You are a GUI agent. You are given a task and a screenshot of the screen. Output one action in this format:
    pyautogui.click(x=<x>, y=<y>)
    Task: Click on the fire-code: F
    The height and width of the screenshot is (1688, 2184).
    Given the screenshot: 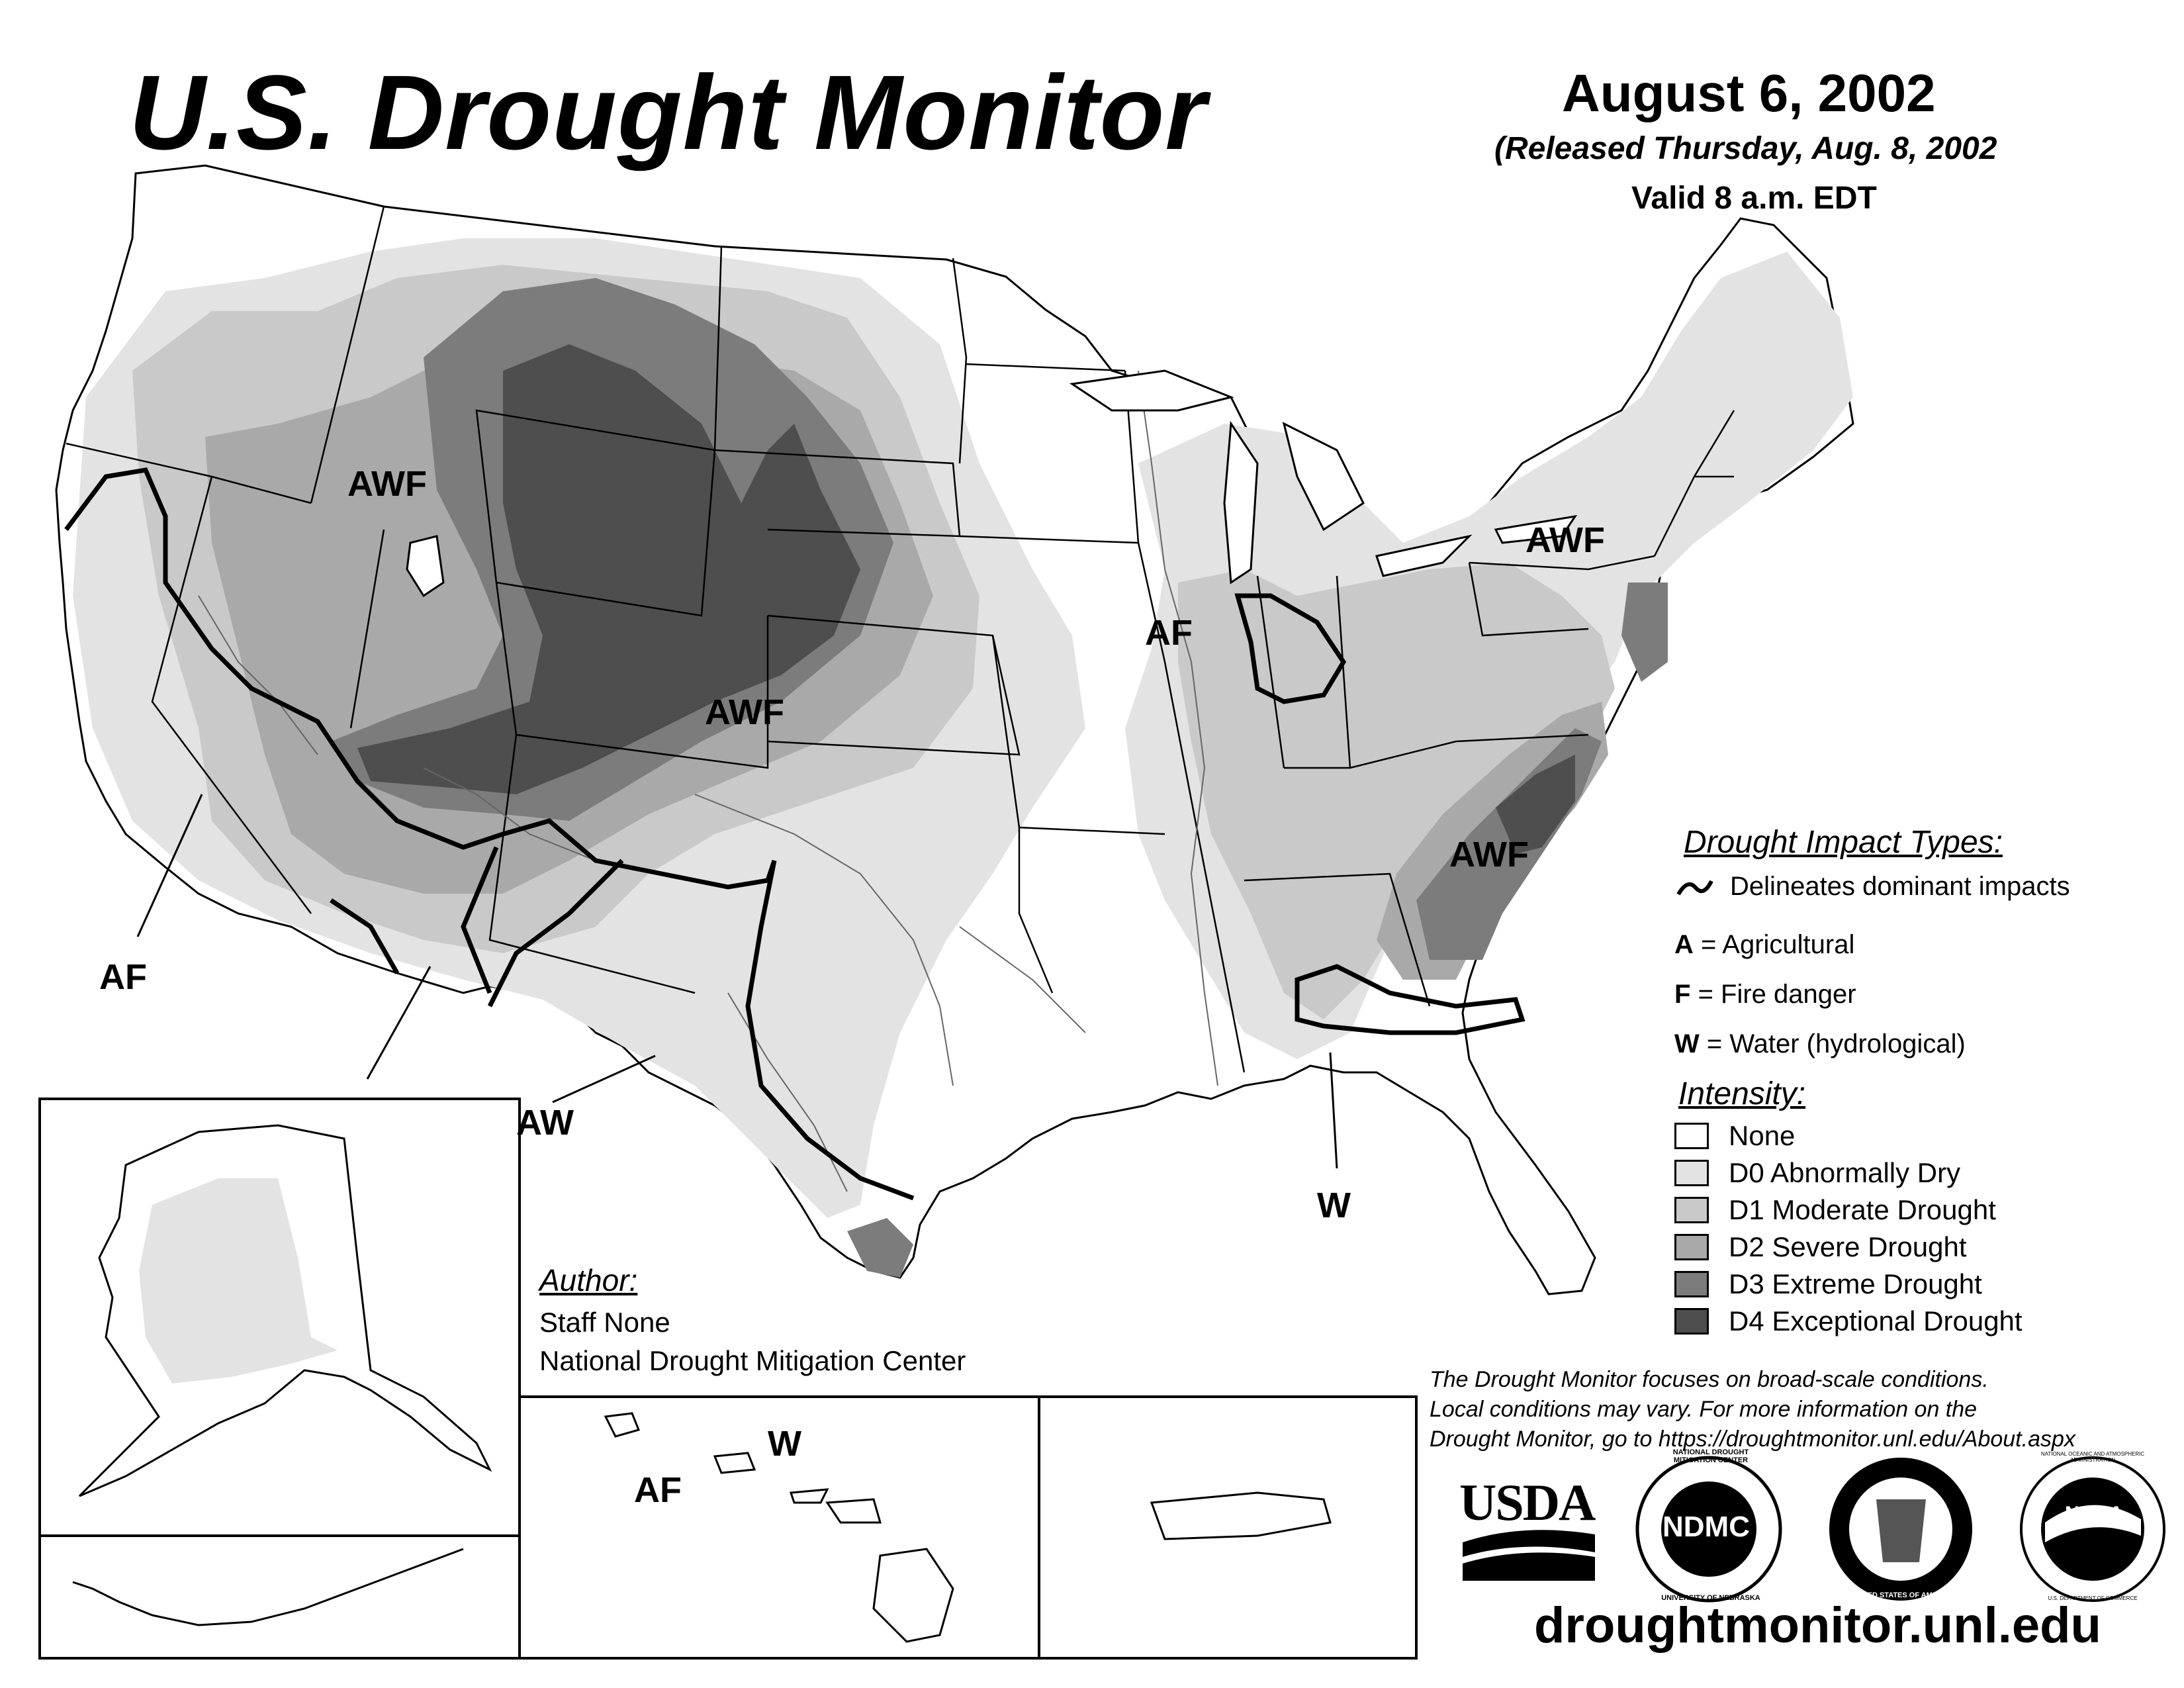 What is the action you would take?
    pyautogui.click(x=1683, y=994)
    